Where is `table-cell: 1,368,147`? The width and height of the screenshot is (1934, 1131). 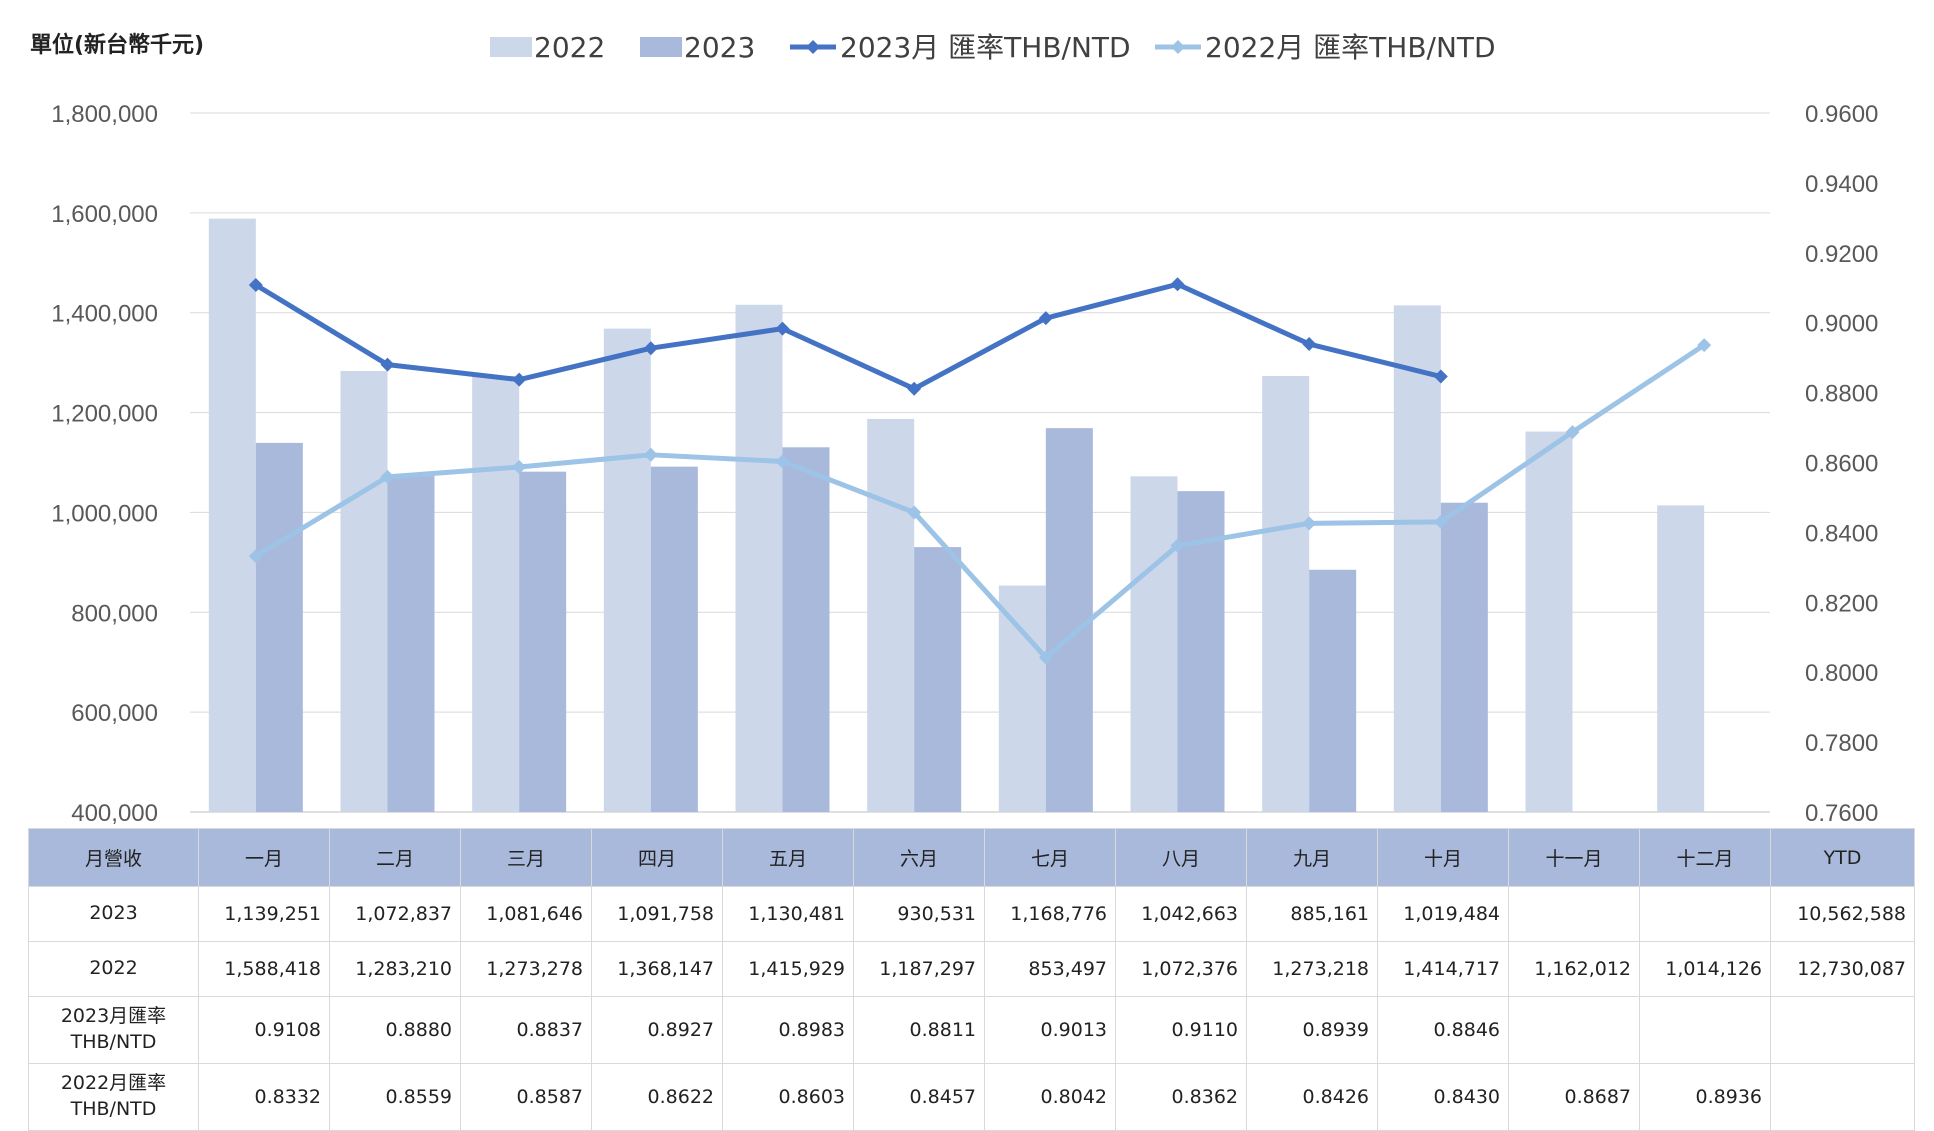 table-cell: 1,368,147 is located at coordinates (657, 969).